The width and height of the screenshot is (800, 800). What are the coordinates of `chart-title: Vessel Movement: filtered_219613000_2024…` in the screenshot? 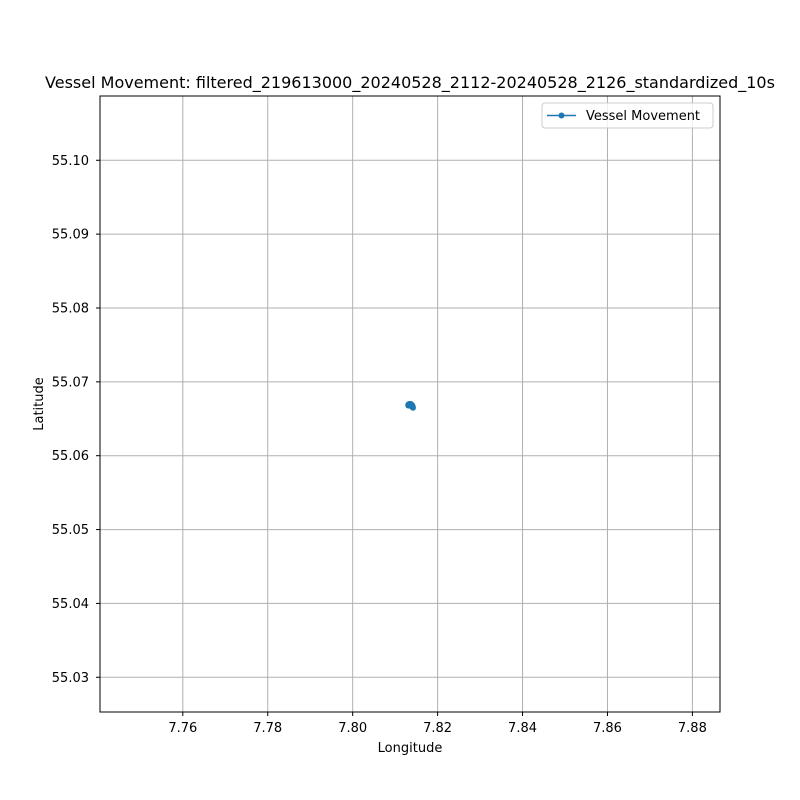 It's located at (410, 83).